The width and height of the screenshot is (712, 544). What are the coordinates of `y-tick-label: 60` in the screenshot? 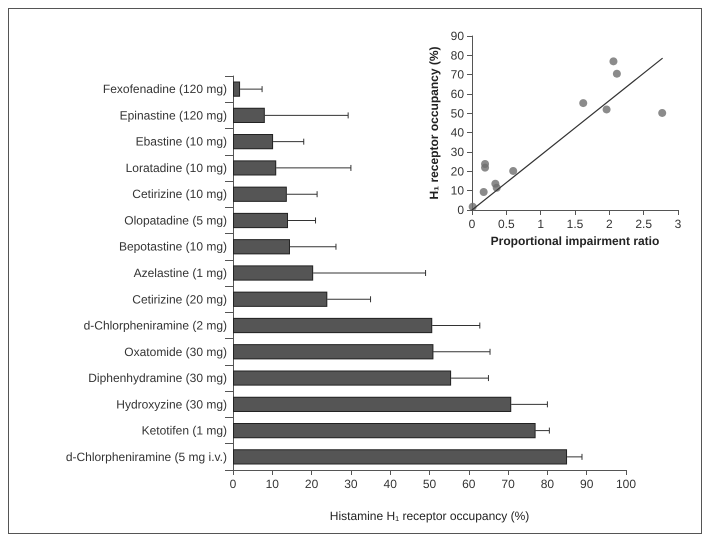 It's located at (457, 94).